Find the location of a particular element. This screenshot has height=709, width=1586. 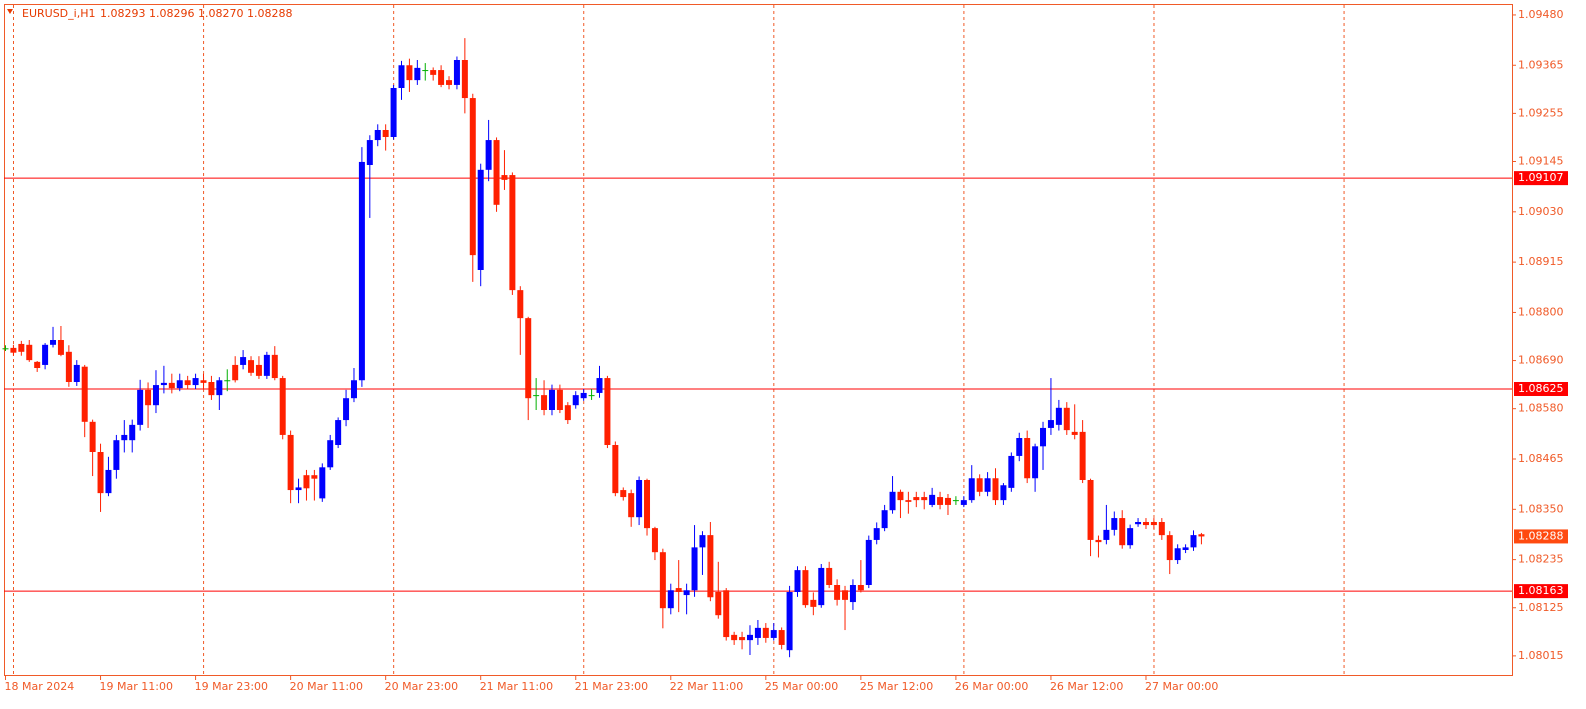

y-tick-label: 1.08235 is located at coordinates (1541, 559).